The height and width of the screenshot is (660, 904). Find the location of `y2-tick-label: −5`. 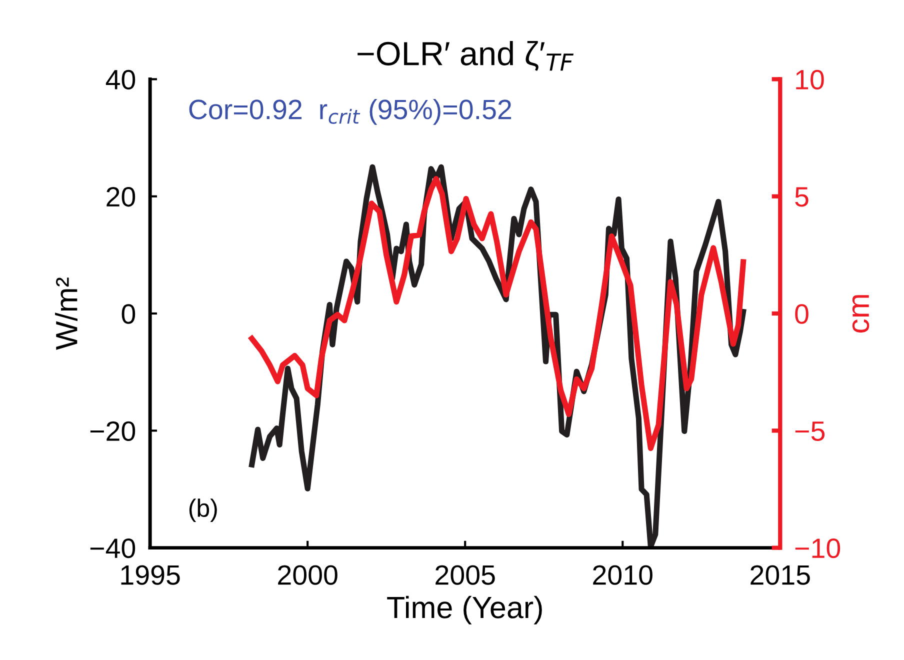

y2-tick-label: −5 is located at coordinates (810, 431).